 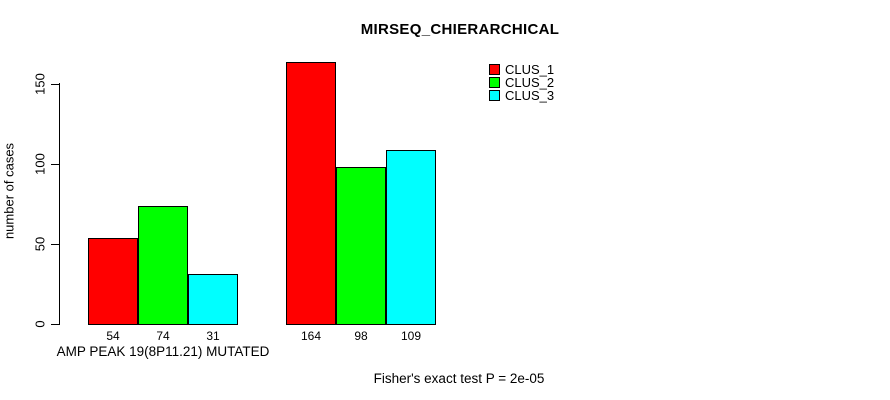 I want to click on chart-title: MIRSEQ_CHIERARCHICAL, so click(x=460, y=29).